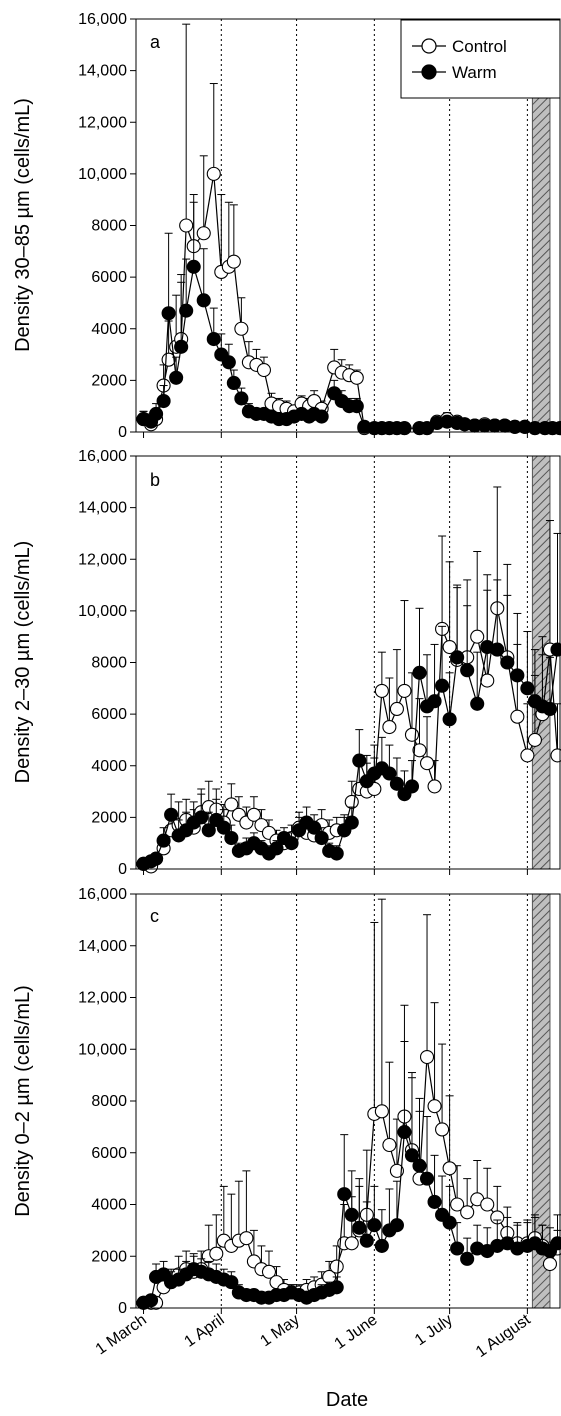  Describe the element at coordinates (102, 508) in the screenshot. I see `panel-b-y-tick-label-7: 14,000` at that location.